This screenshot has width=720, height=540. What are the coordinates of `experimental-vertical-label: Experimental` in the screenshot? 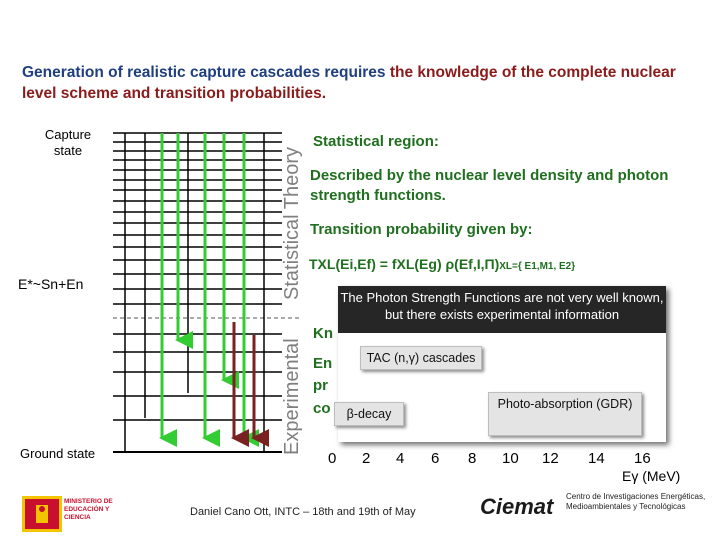 It's located at (292, 396).